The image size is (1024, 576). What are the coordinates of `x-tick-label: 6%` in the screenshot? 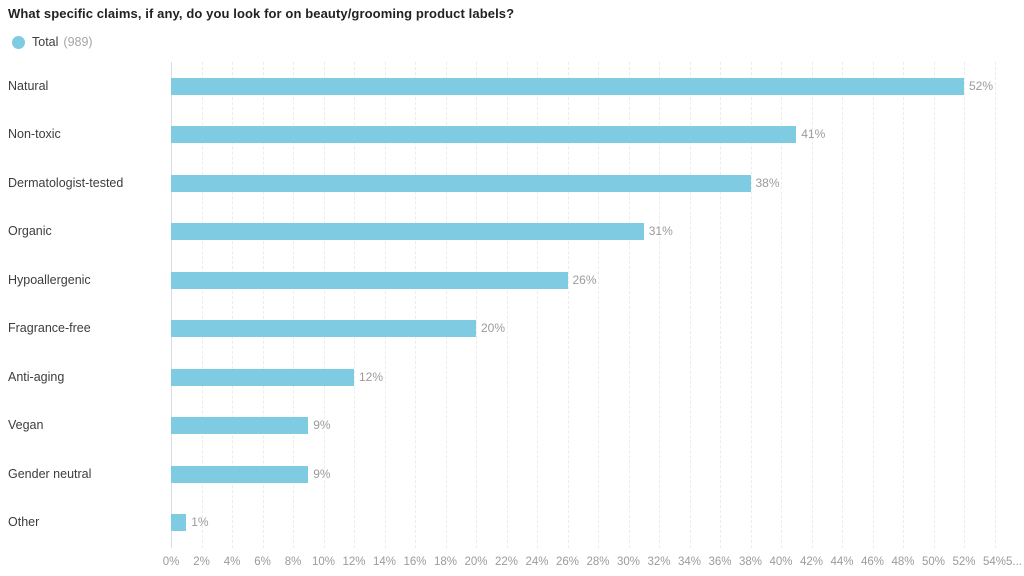 It's located at (262, 562).